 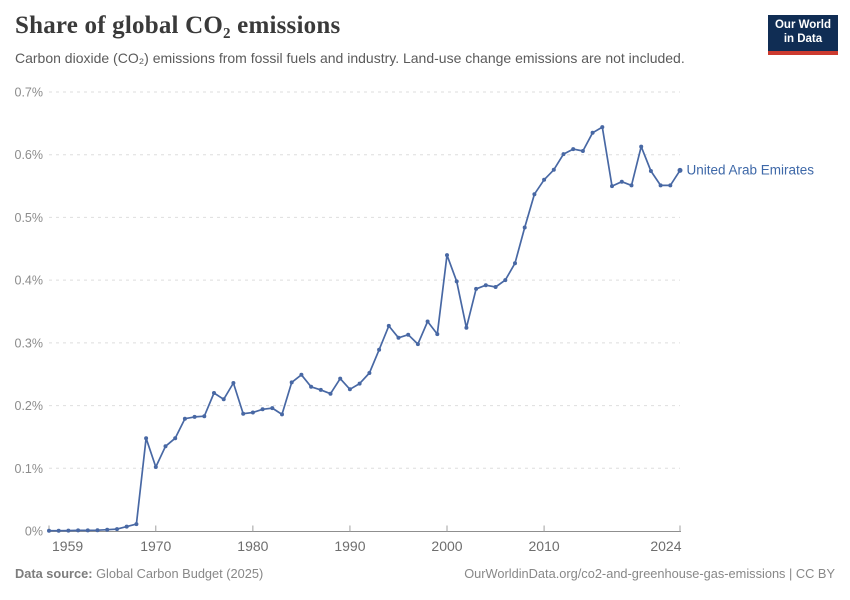 I want to click on x-axis-tick-label: 2024, so click(x=665, y=546).